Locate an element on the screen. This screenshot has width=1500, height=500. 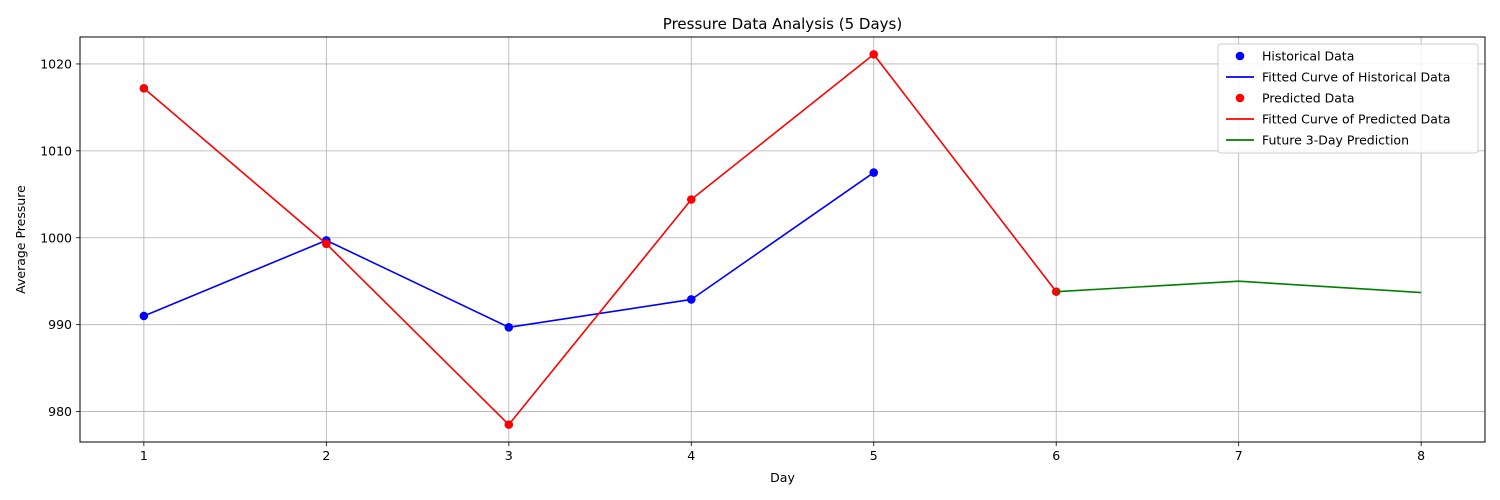
x-tick-label: 7 is located at coordinates (1239, 455).